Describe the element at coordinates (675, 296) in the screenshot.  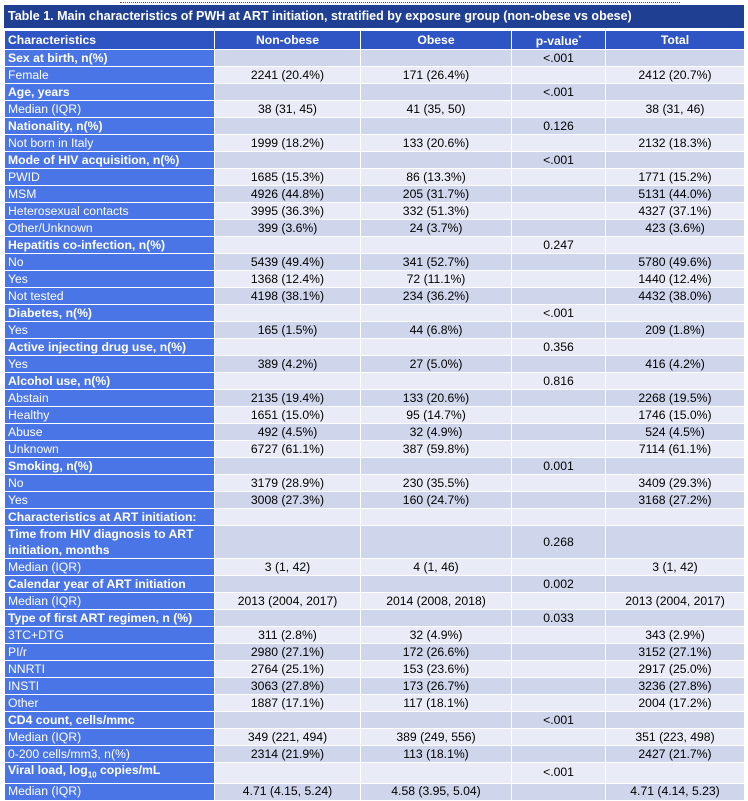
I see `cell-total: 4432 (38.0%)` at that location.